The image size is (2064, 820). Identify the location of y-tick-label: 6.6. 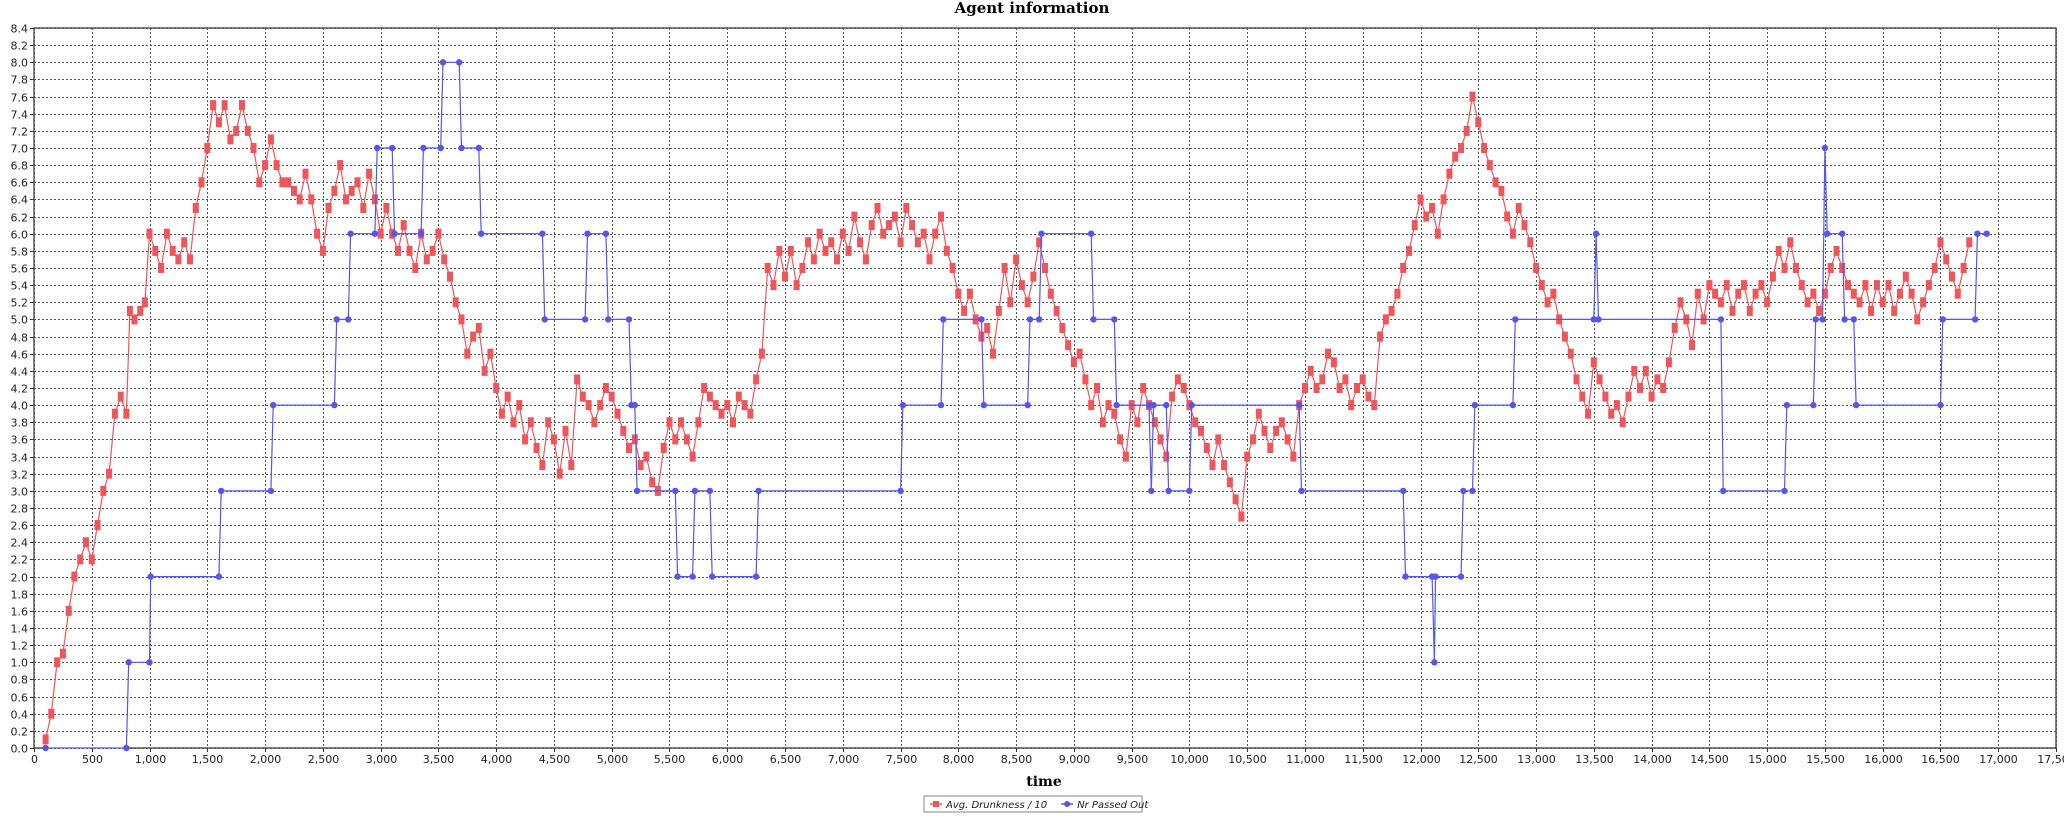
(20, 183).